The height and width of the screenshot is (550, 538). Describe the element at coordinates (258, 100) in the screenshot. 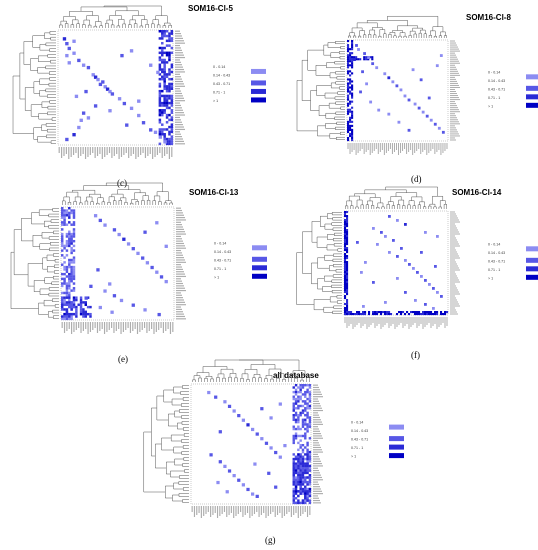

I see `legend-swatch` at that location.